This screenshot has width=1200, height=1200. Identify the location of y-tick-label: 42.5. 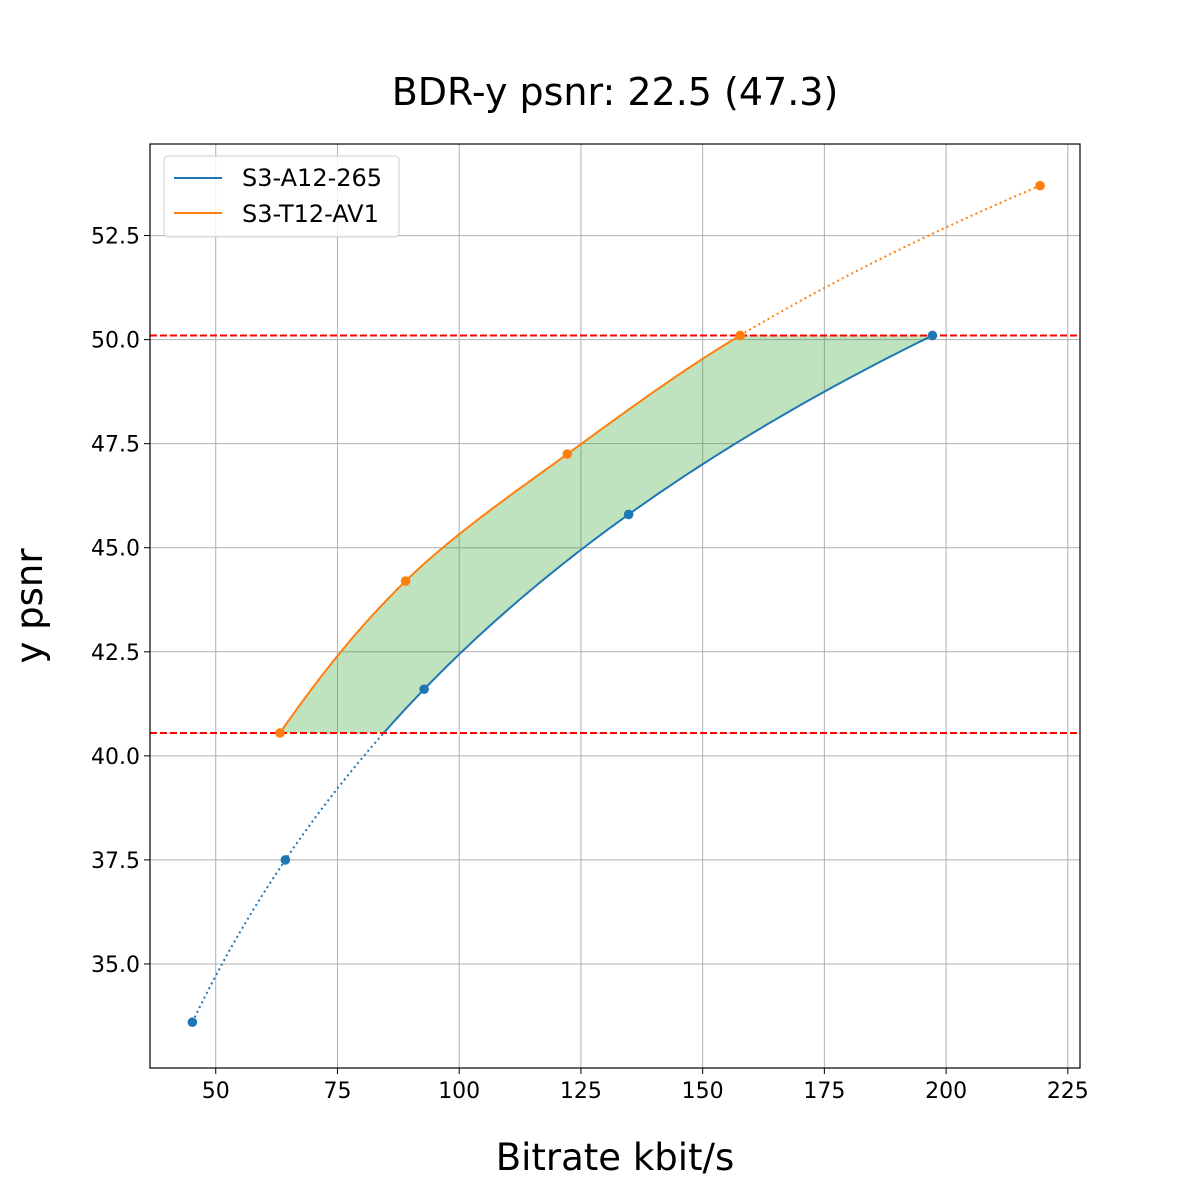
(115, 653).